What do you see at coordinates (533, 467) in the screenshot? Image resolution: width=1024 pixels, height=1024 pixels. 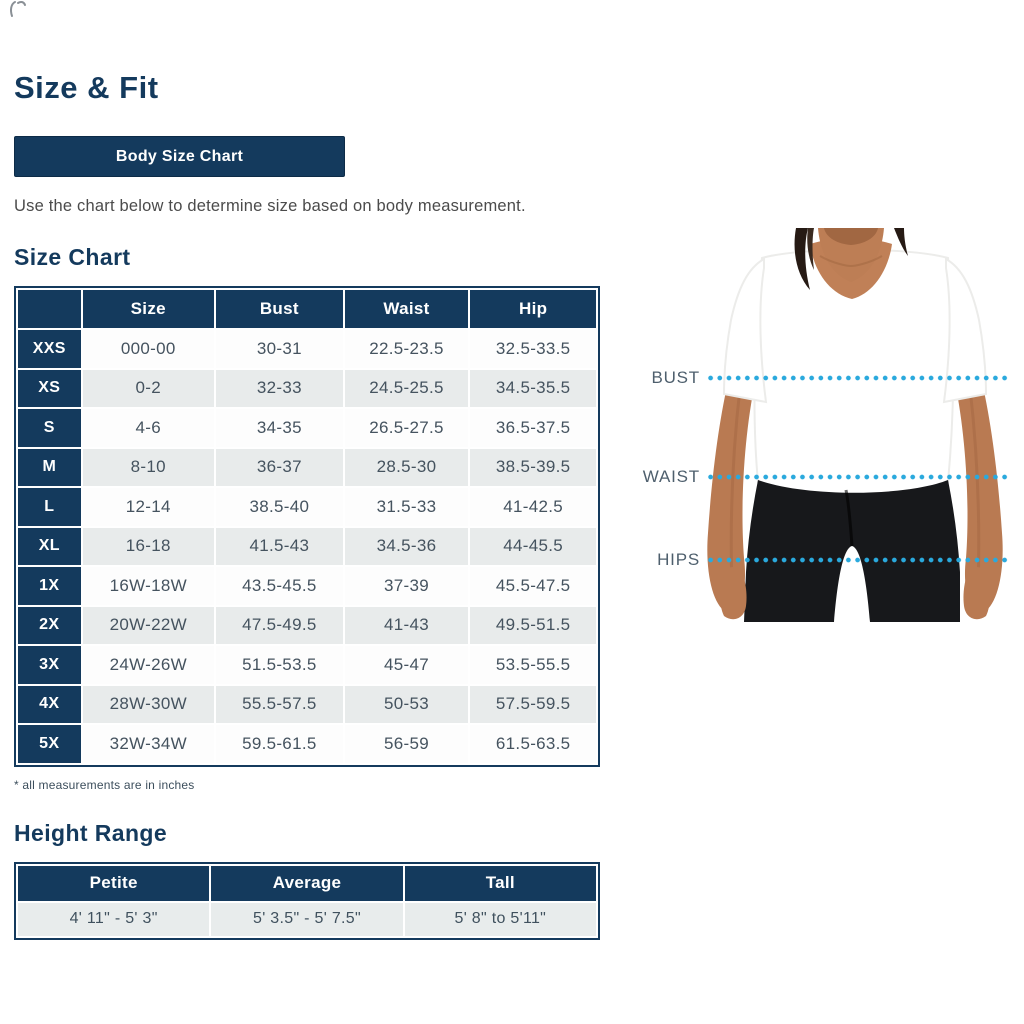 I see `hip-cell: 38.5-39.5` at bounding box center [533, 467].